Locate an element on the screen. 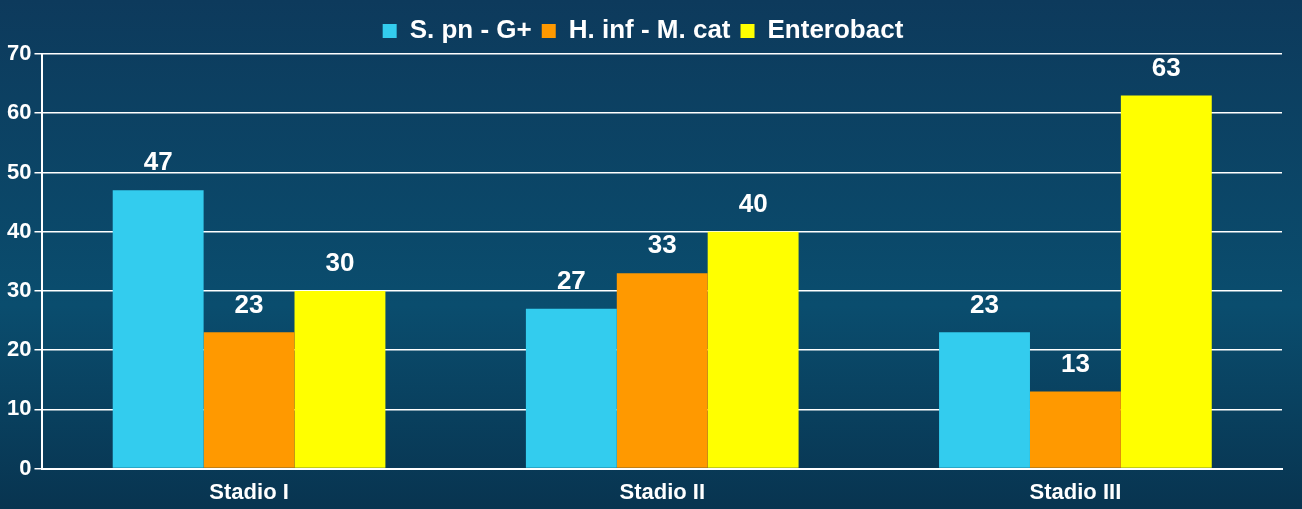 This screenshot has height=509, width=1302. data-label: 33 is located at coordinates (662, 244).